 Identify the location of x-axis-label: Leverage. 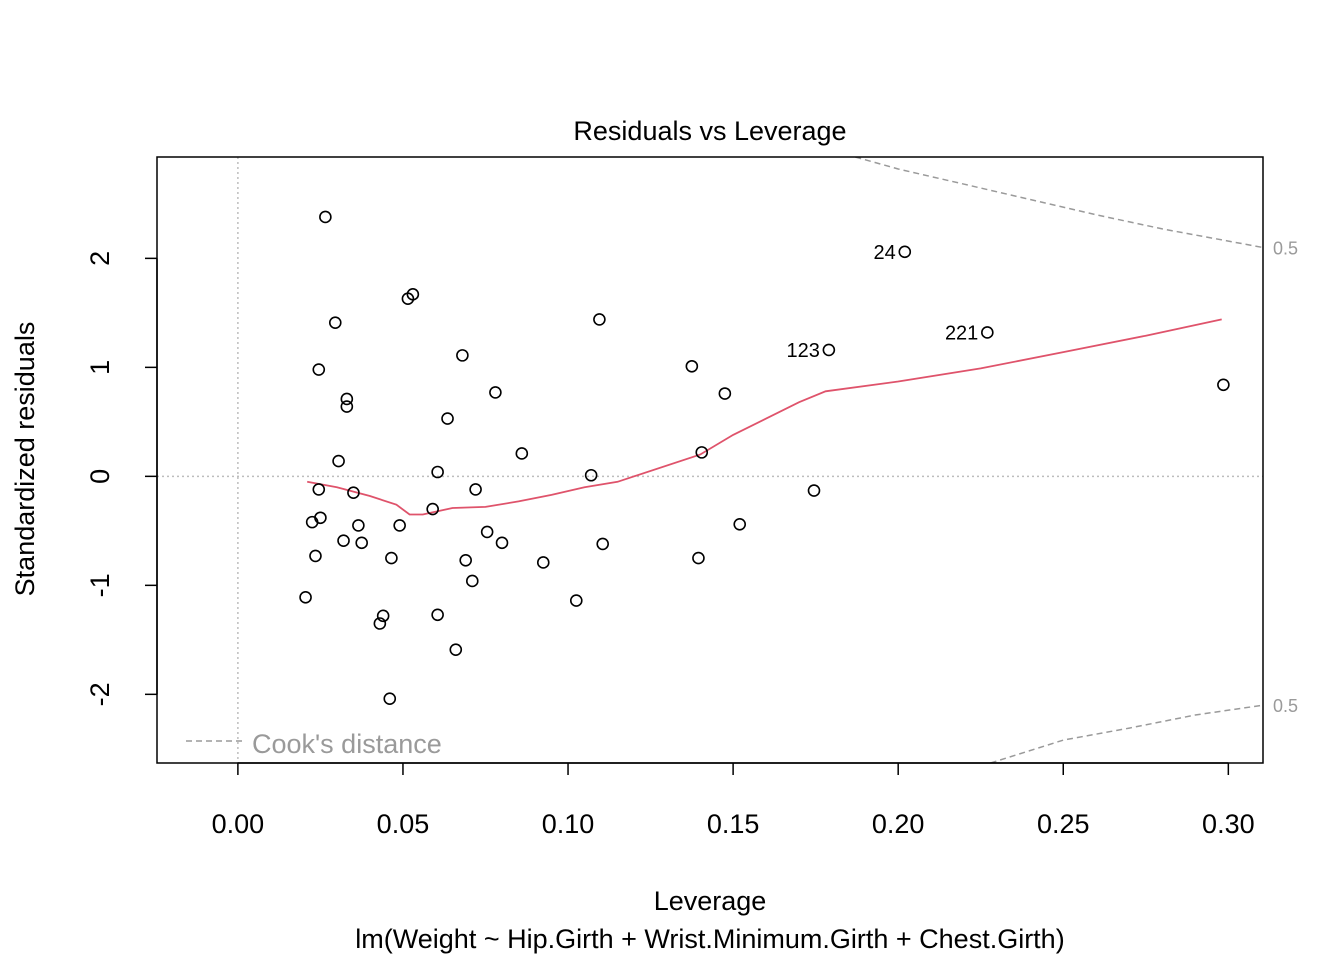
(710, 901).